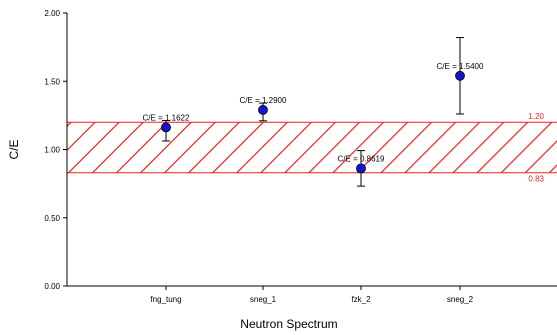  What do you see at coordinates (165, 299) in the screenshot?
I see `x-tick-label: fng_tung` at bounding box center [165, 299].